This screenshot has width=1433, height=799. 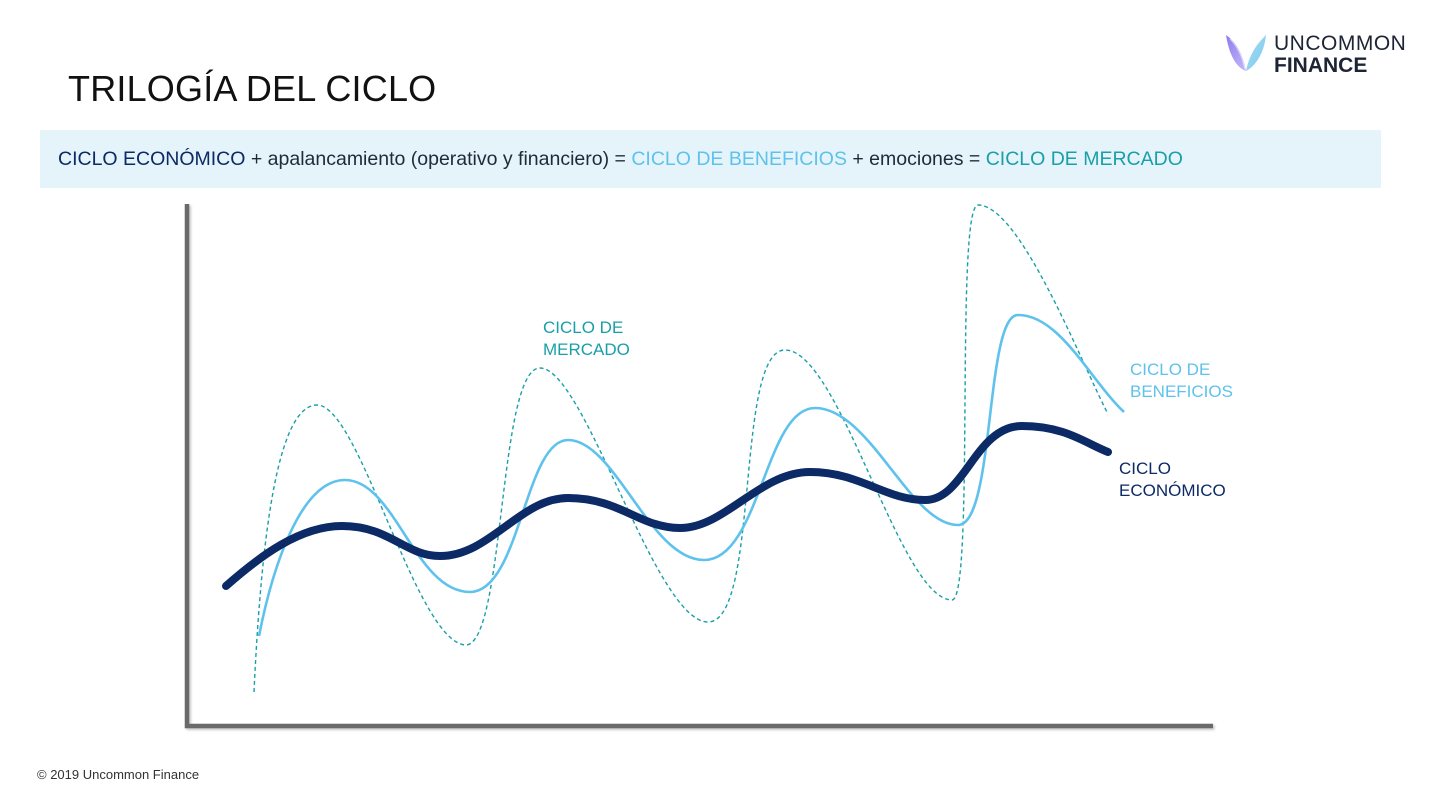 I want to click on label-ciclo-mercado-line1: CICLO DE, so click(x=583, y=327).